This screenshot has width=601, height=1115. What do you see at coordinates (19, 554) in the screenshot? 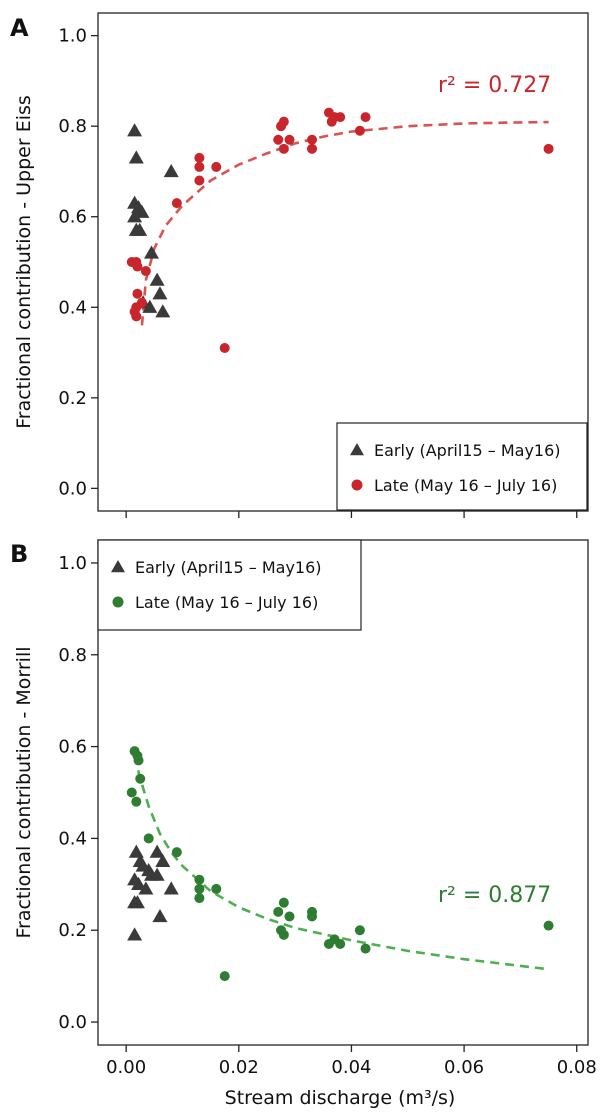
I see `panel-label: B` at bounding box center [19, 554].